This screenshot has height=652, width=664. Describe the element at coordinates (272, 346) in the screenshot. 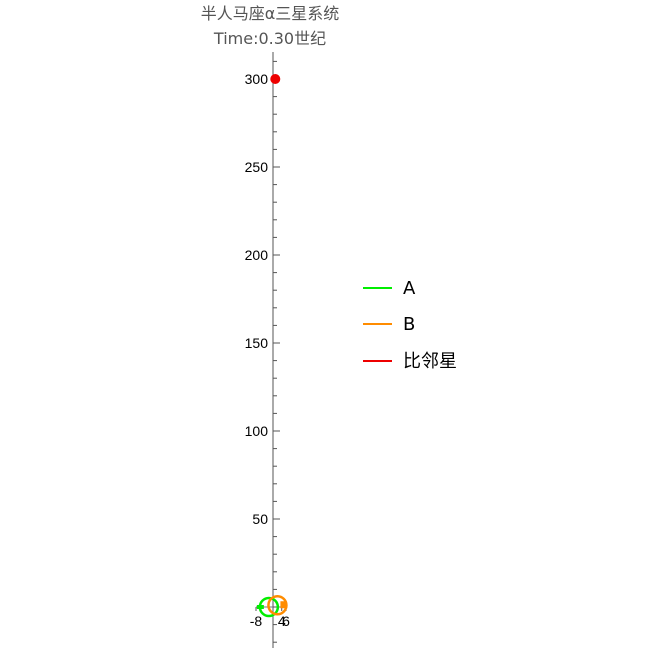

I see `data-marks` at that location.